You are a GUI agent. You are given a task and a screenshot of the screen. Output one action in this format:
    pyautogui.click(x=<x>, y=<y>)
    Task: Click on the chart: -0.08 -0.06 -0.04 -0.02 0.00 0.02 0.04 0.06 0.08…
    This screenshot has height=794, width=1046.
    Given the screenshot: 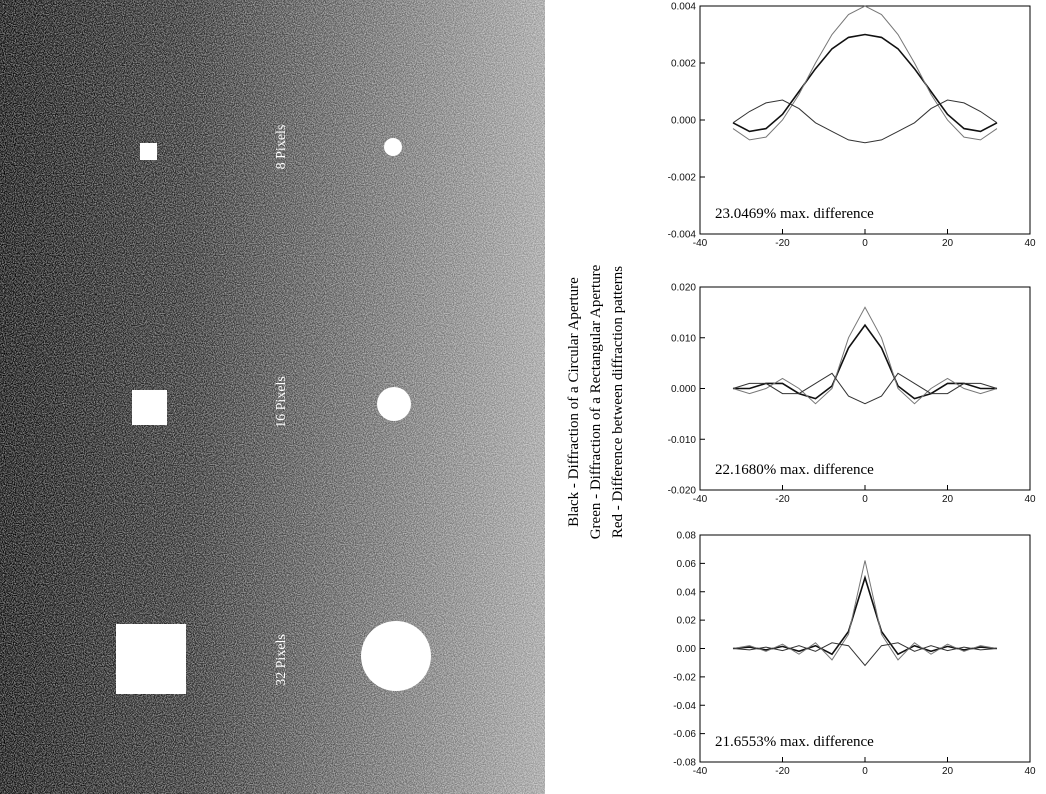 What is the action you would take?
    pyautogui.click(x=854, y=654)
    